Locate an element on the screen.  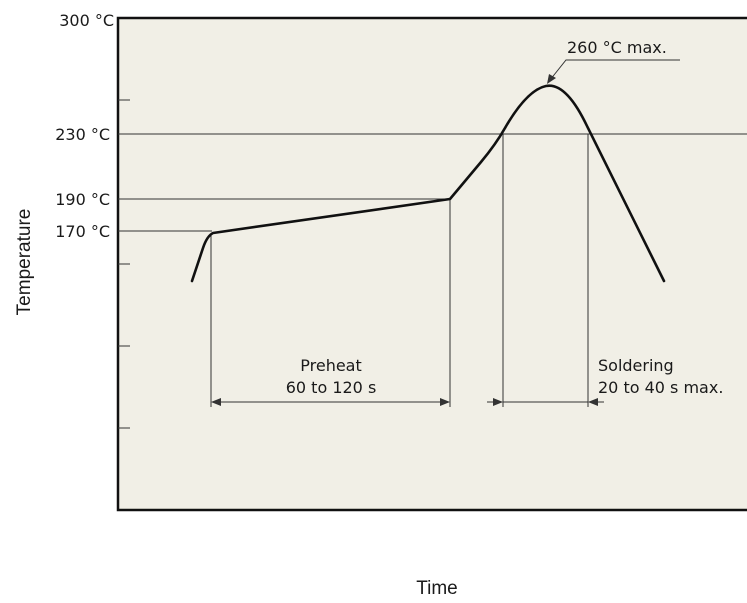
preheat-label: Preheat is located at coordinates (331, 365).